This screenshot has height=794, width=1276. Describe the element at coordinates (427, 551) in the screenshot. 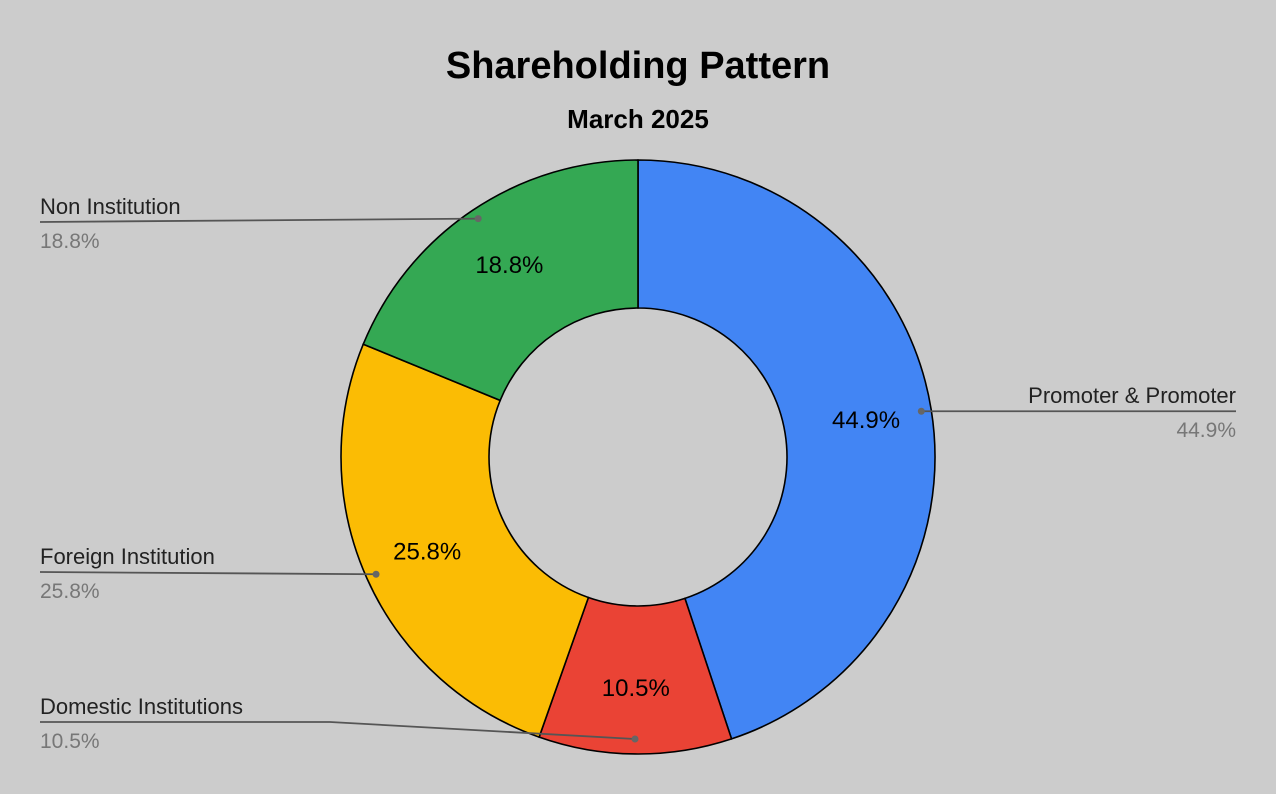

I see `slice-label-foreign-institution: 25.8%` at that location.